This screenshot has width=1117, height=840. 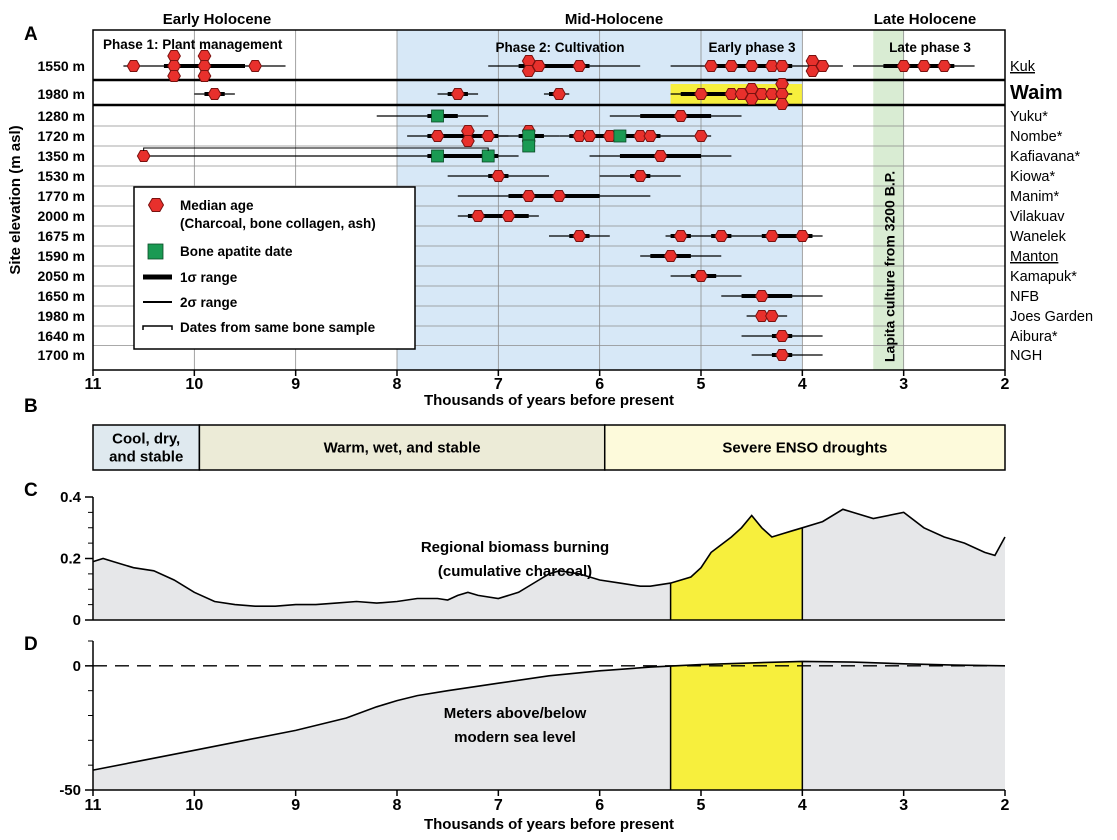 I want to click on row-elevation-label: 1350 m, so click(x=61, y=156).